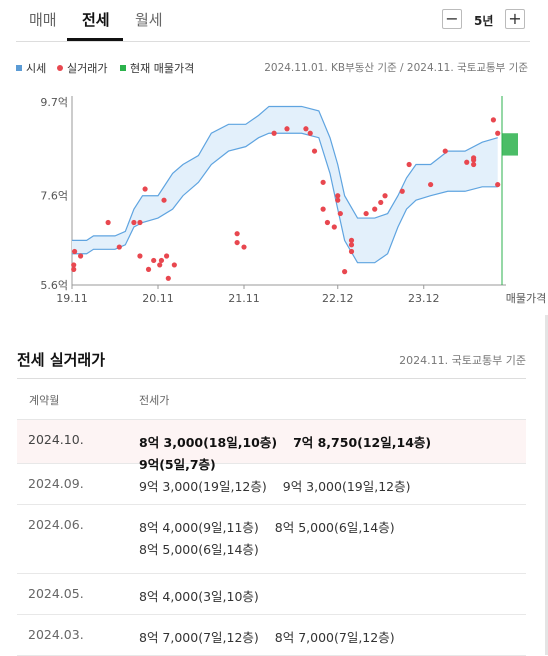 The width and height of the screenshot is (548, 656). Describe the element at coordinates (199, 596) in the screenshot. I see `deal-entry: 8억 4,000(3일,10층)` at that location.